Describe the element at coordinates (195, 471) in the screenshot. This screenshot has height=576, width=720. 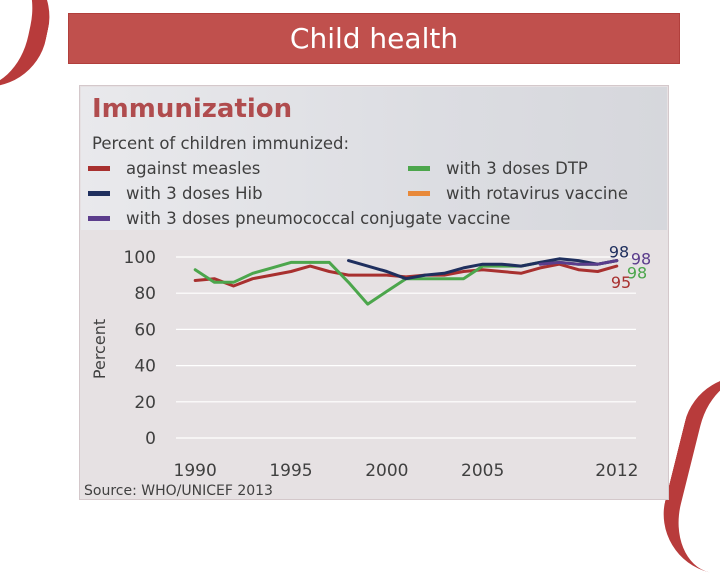
I see `x-tick-label: 1990` at that location.